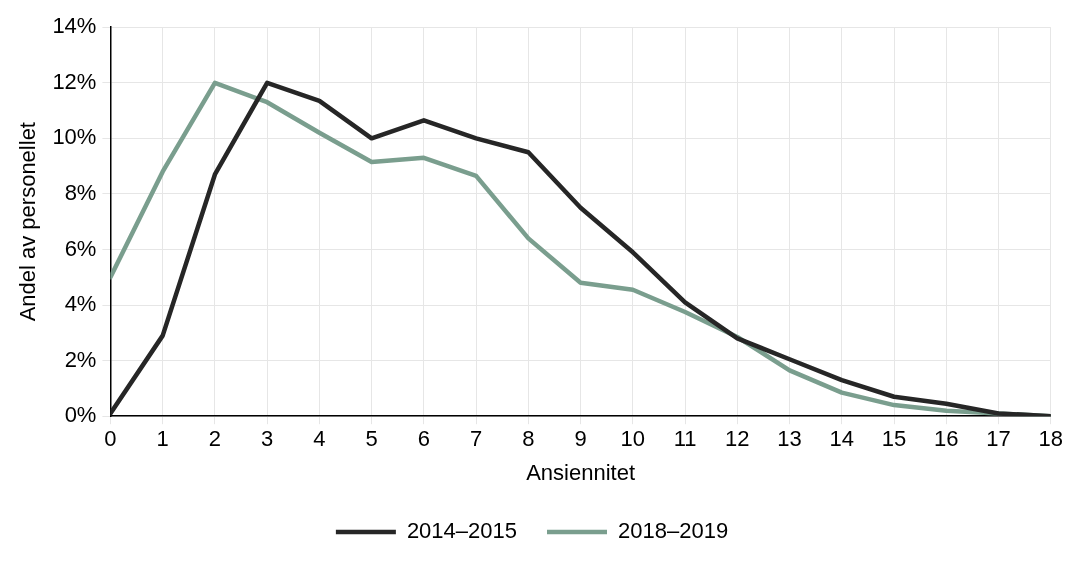  What do you see at coordinates (998, 439) in the screenshot?
I see `x-tick-label: 17` at bounding box center [998, 439].